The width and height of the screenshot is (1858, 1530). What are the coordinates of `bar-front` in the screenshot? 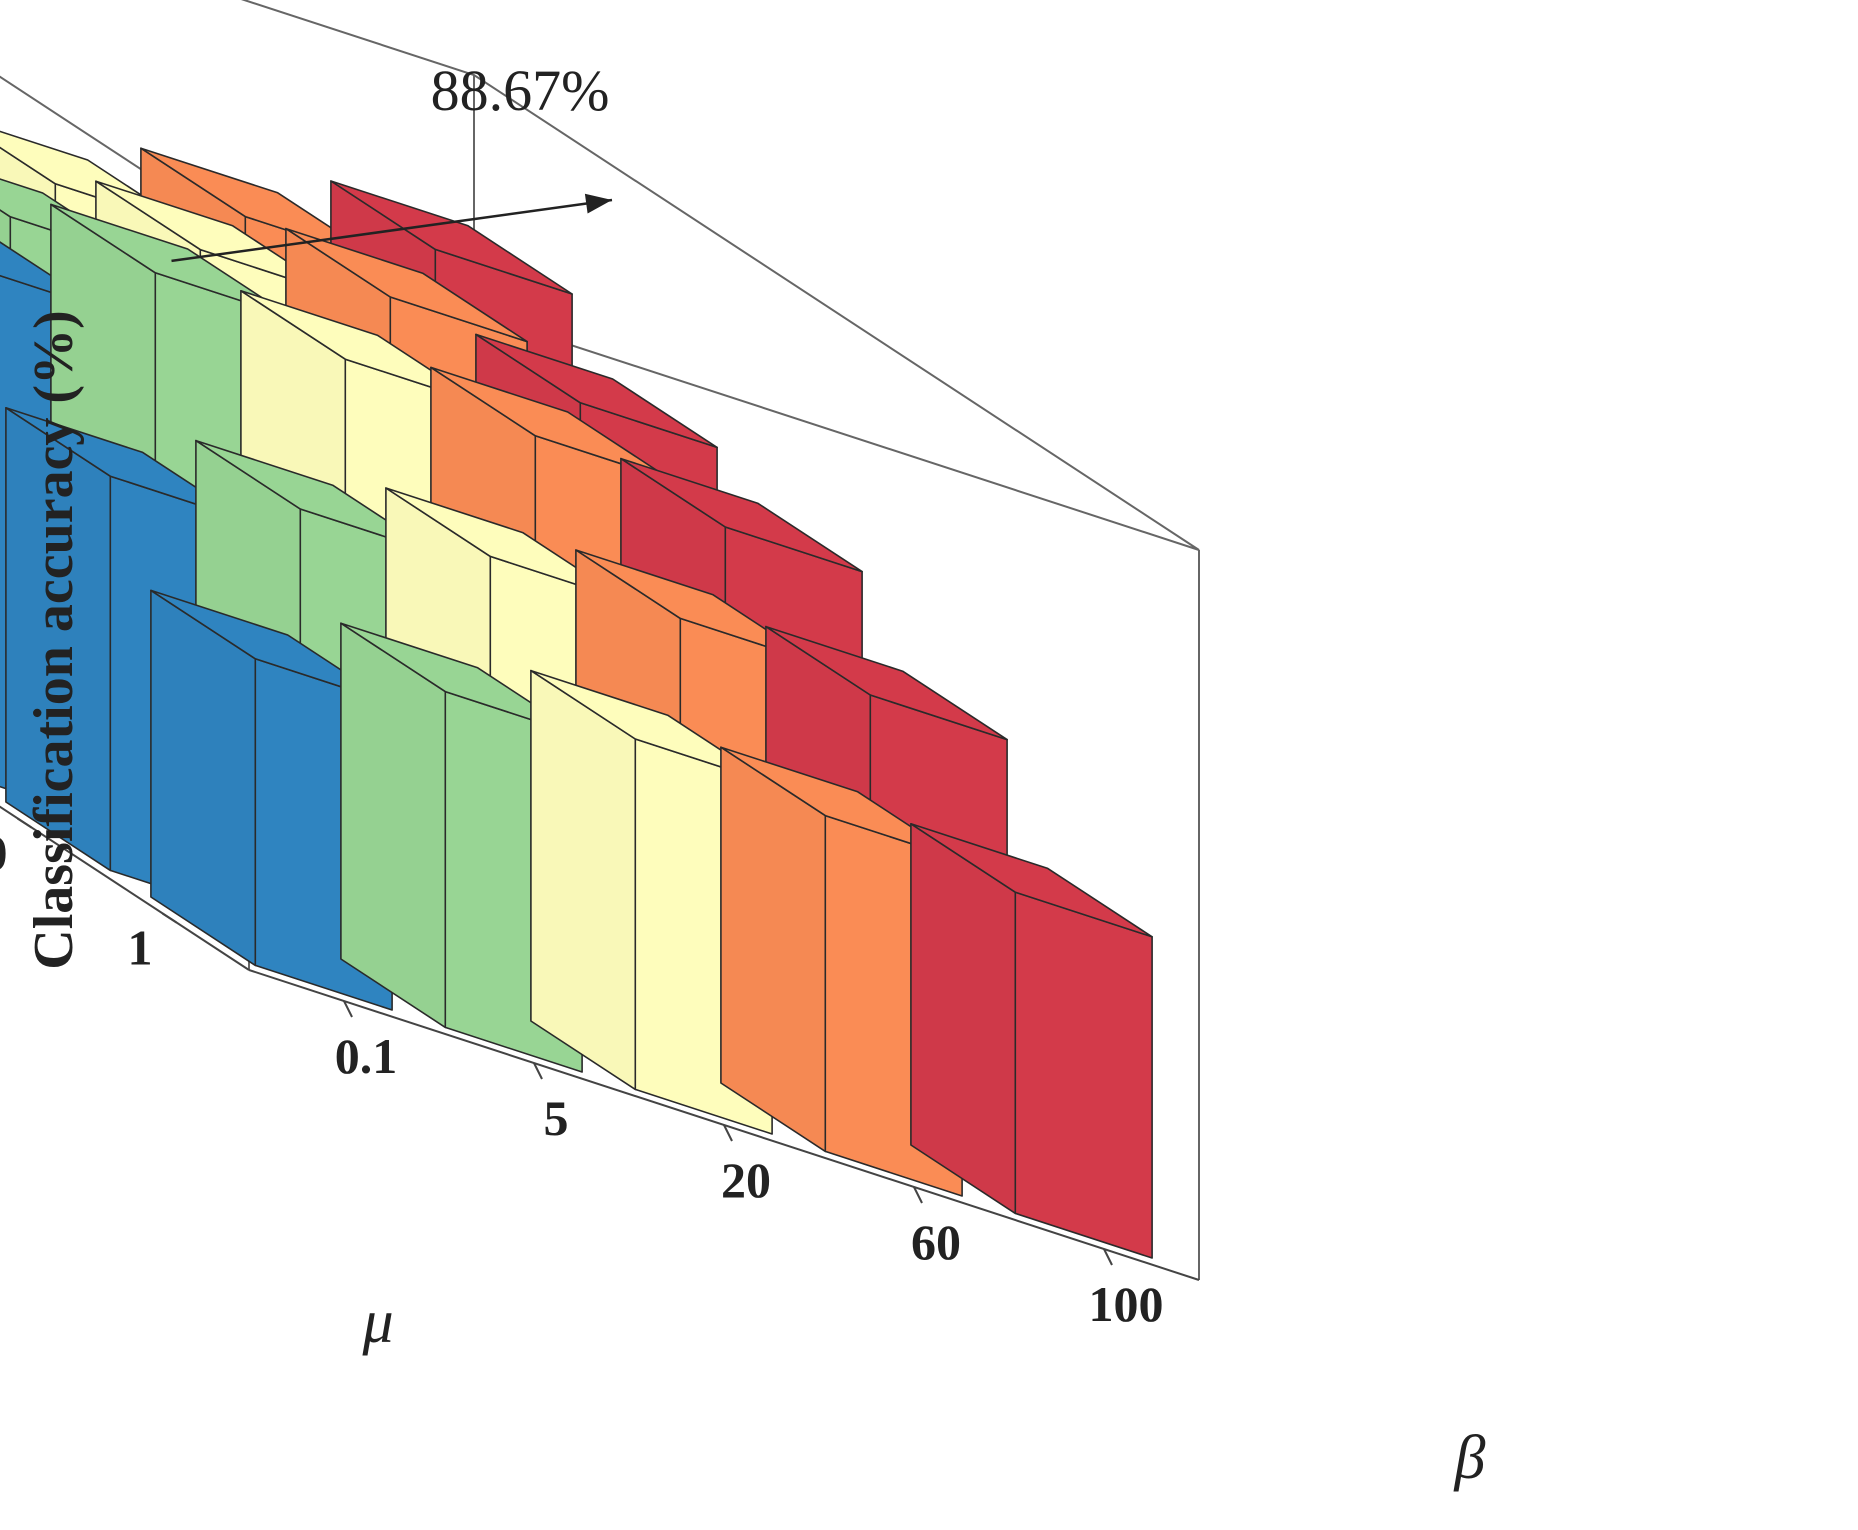 It's located at (1083, 1075).